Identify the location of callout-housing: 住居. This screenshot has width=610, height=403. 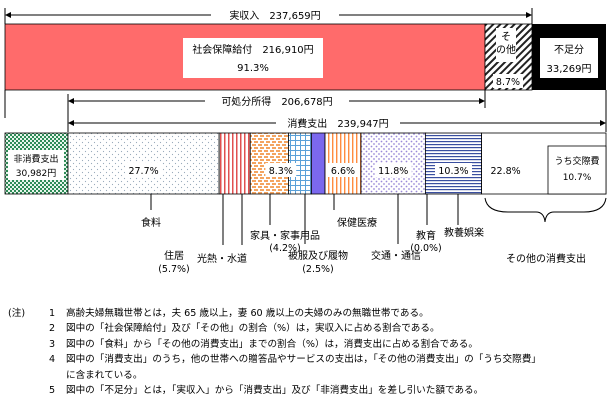
(174, 255).